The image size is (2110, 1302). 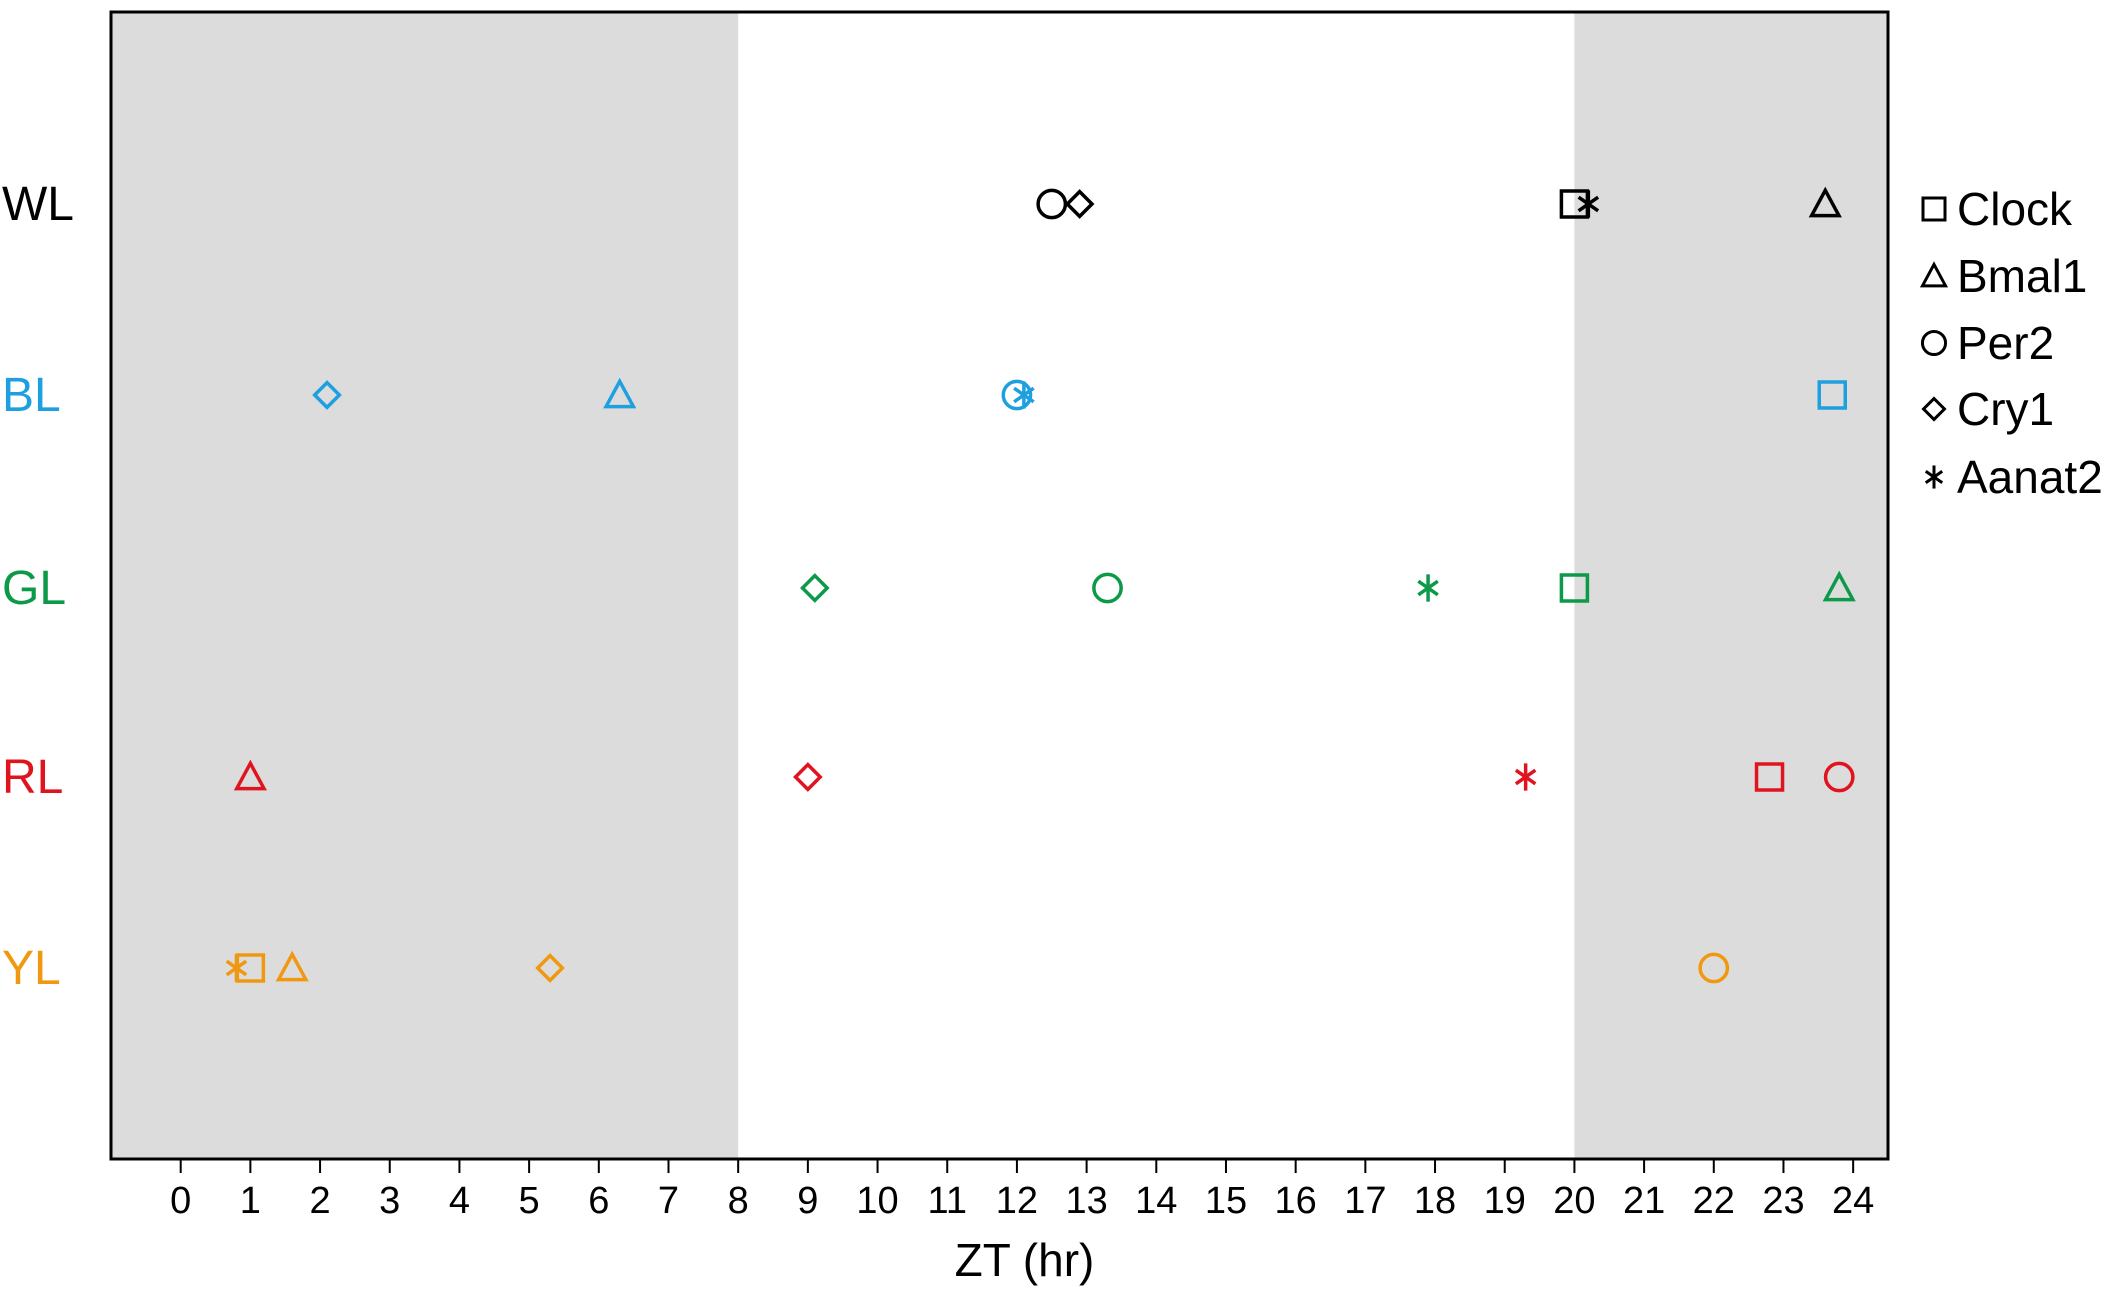 I want to click on point-bl-per2, so click(x=1017, y=395).